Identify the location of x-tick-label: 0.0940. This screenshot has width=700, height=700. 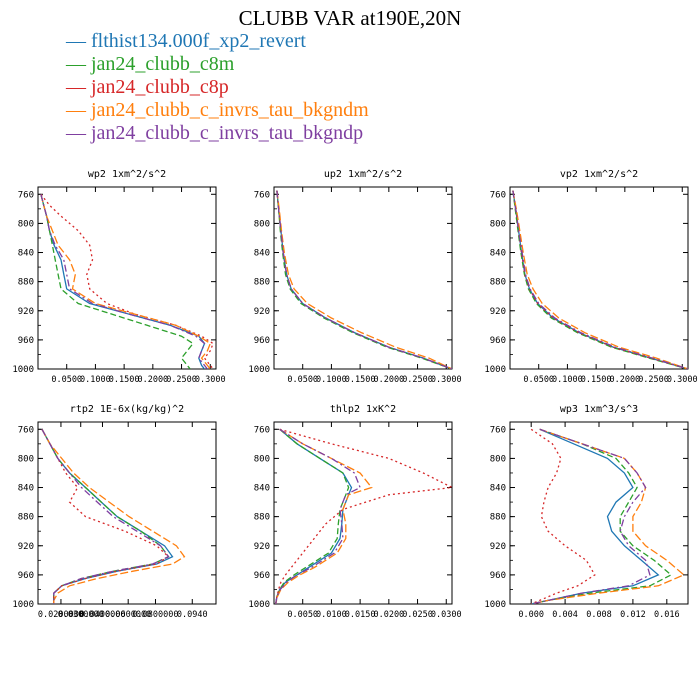
(192, 615).